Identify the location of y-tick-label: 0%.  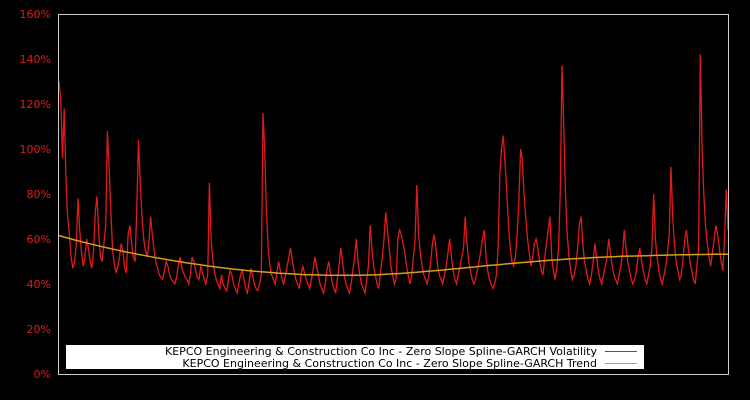
(42, 374).